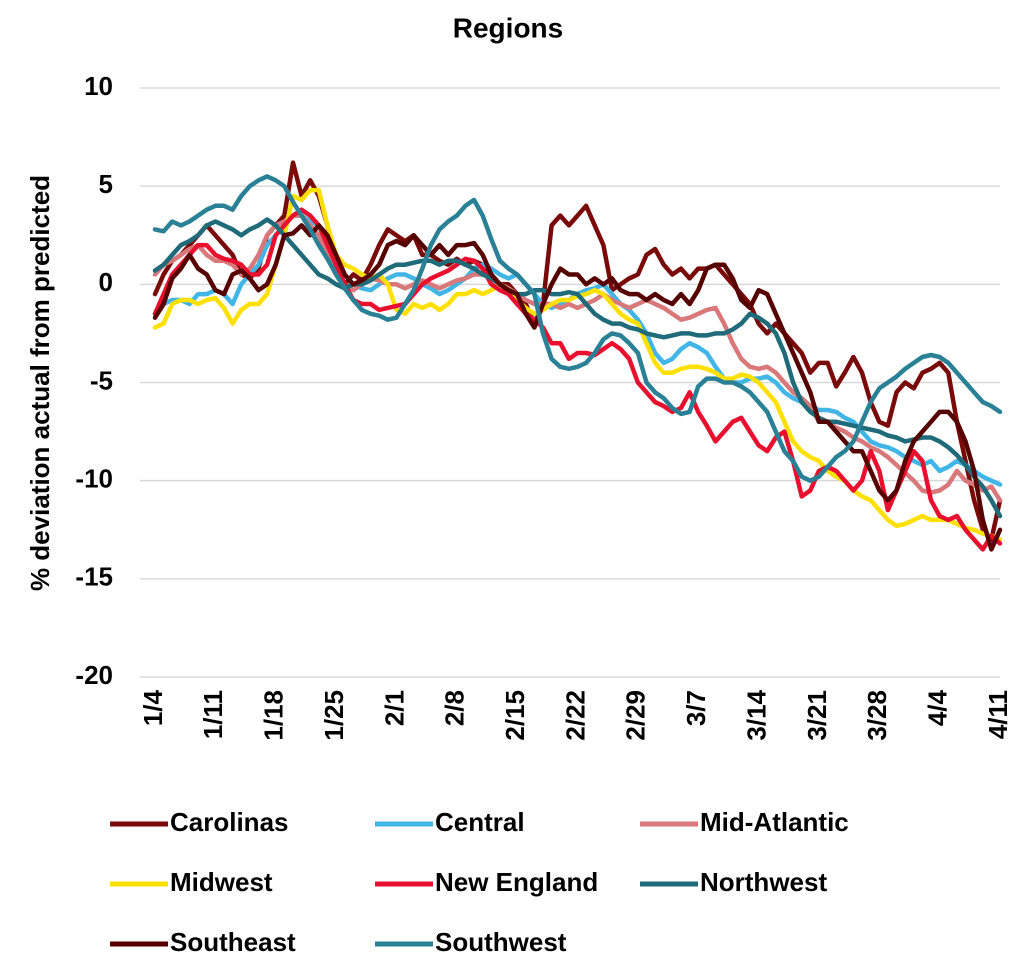 The width and height of the screenshot is (1015, 960). I want to click on chart-title: Regions, so click(508, 27).